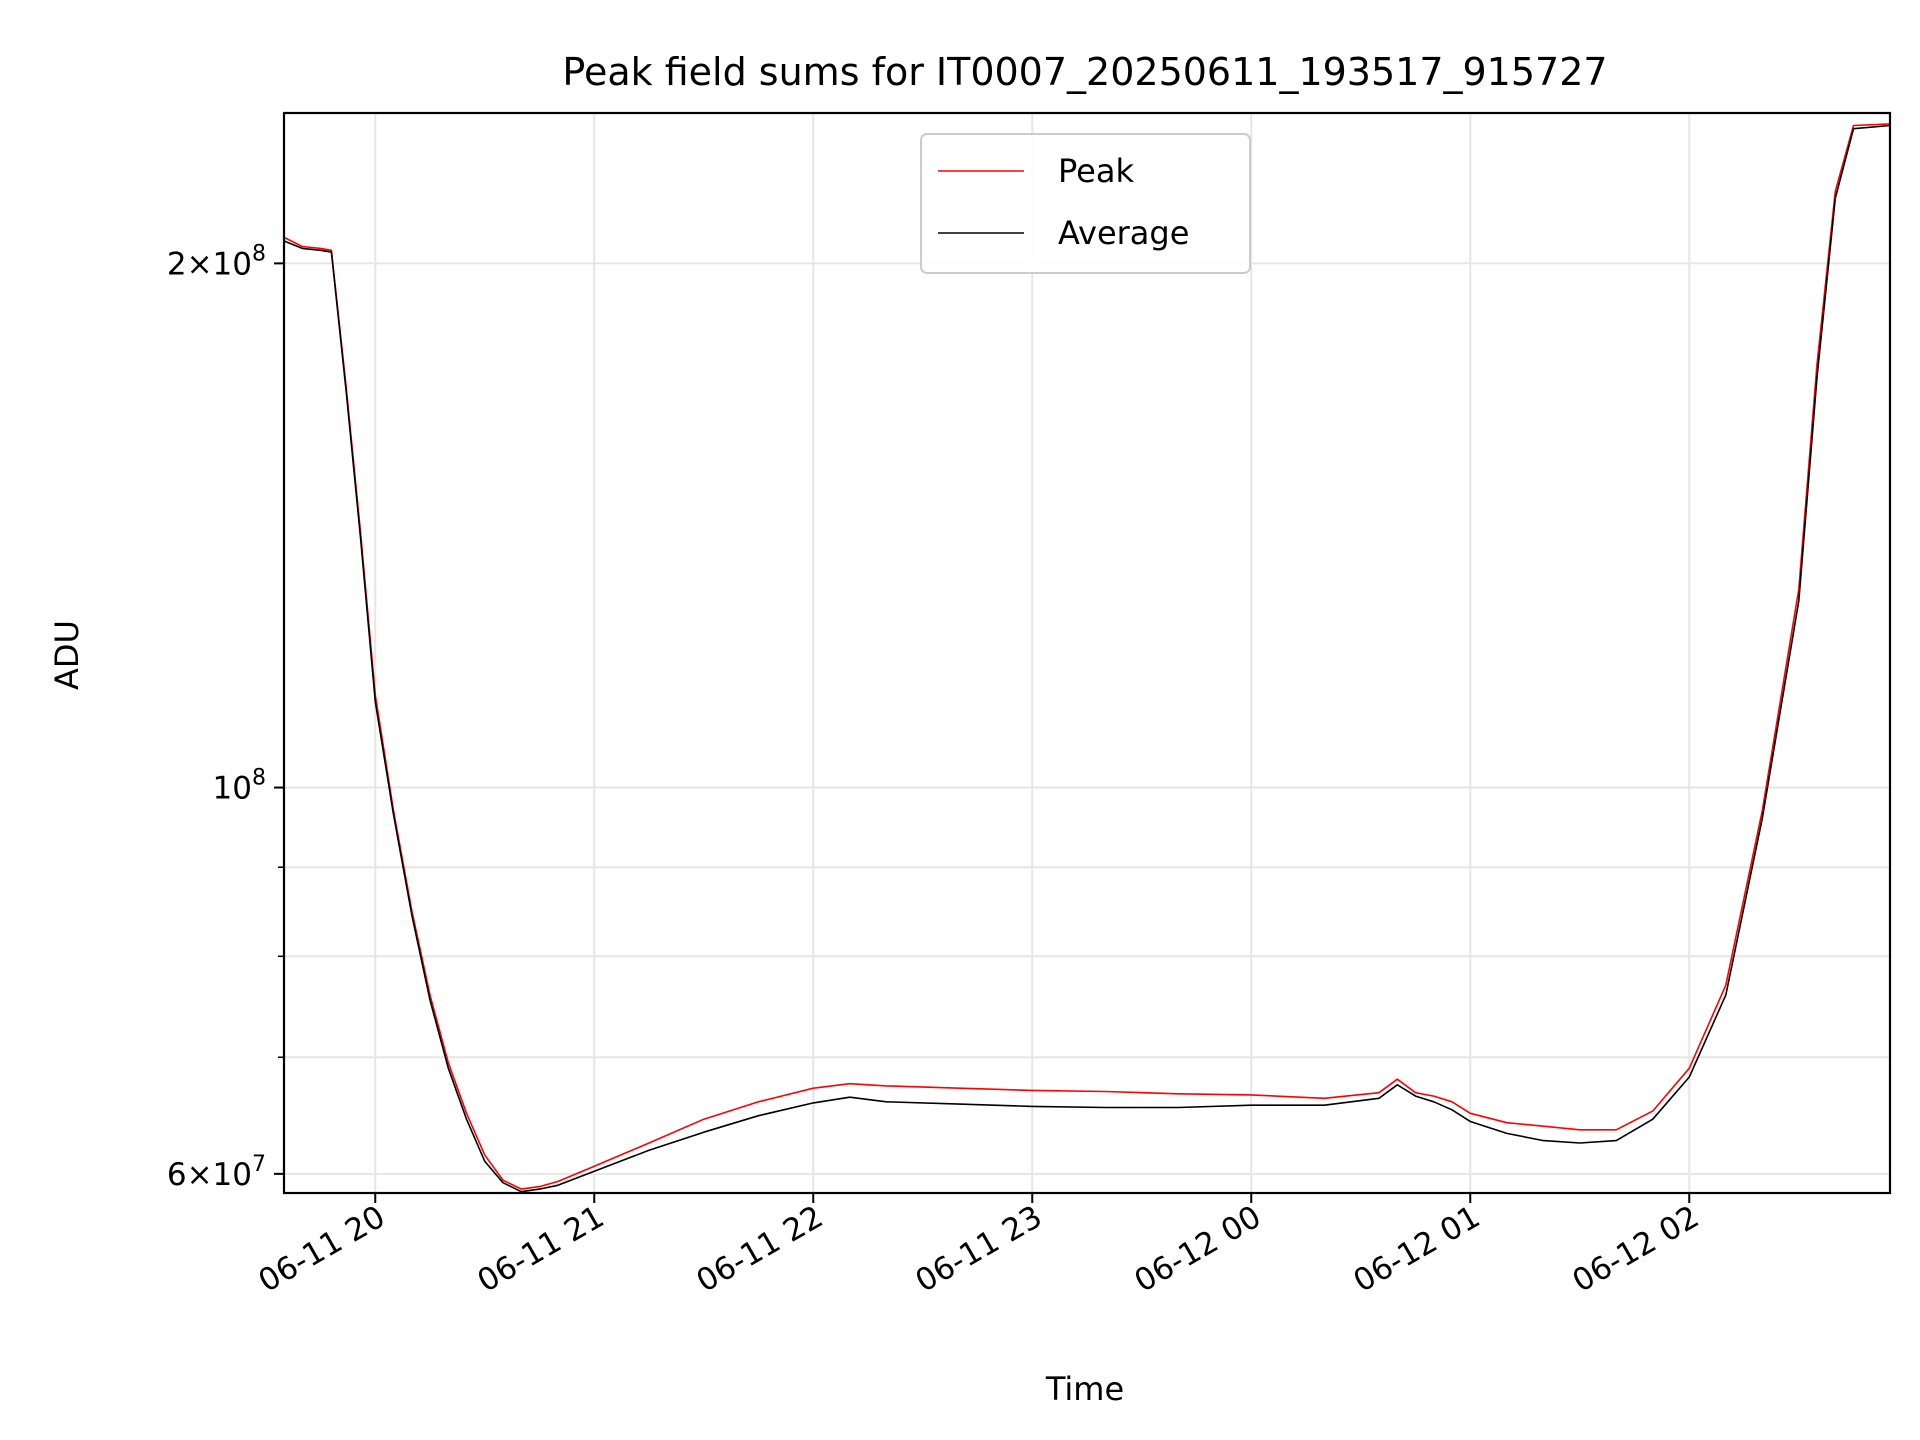 This screenshot has width=1920, height=1440. I want to click on legend-box, so click(1085, 203).